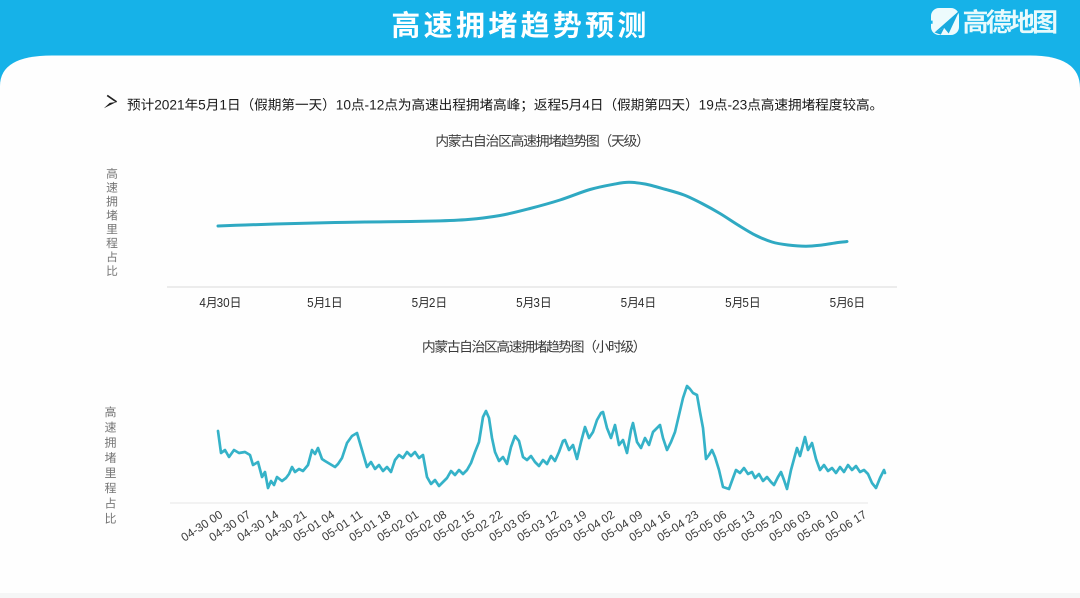 Image resolution: width=1080 pixels, height=598 pixels. Describe the element at coordinates (223, 303) in the screenshot. I see `svg-text: 30` at that location.